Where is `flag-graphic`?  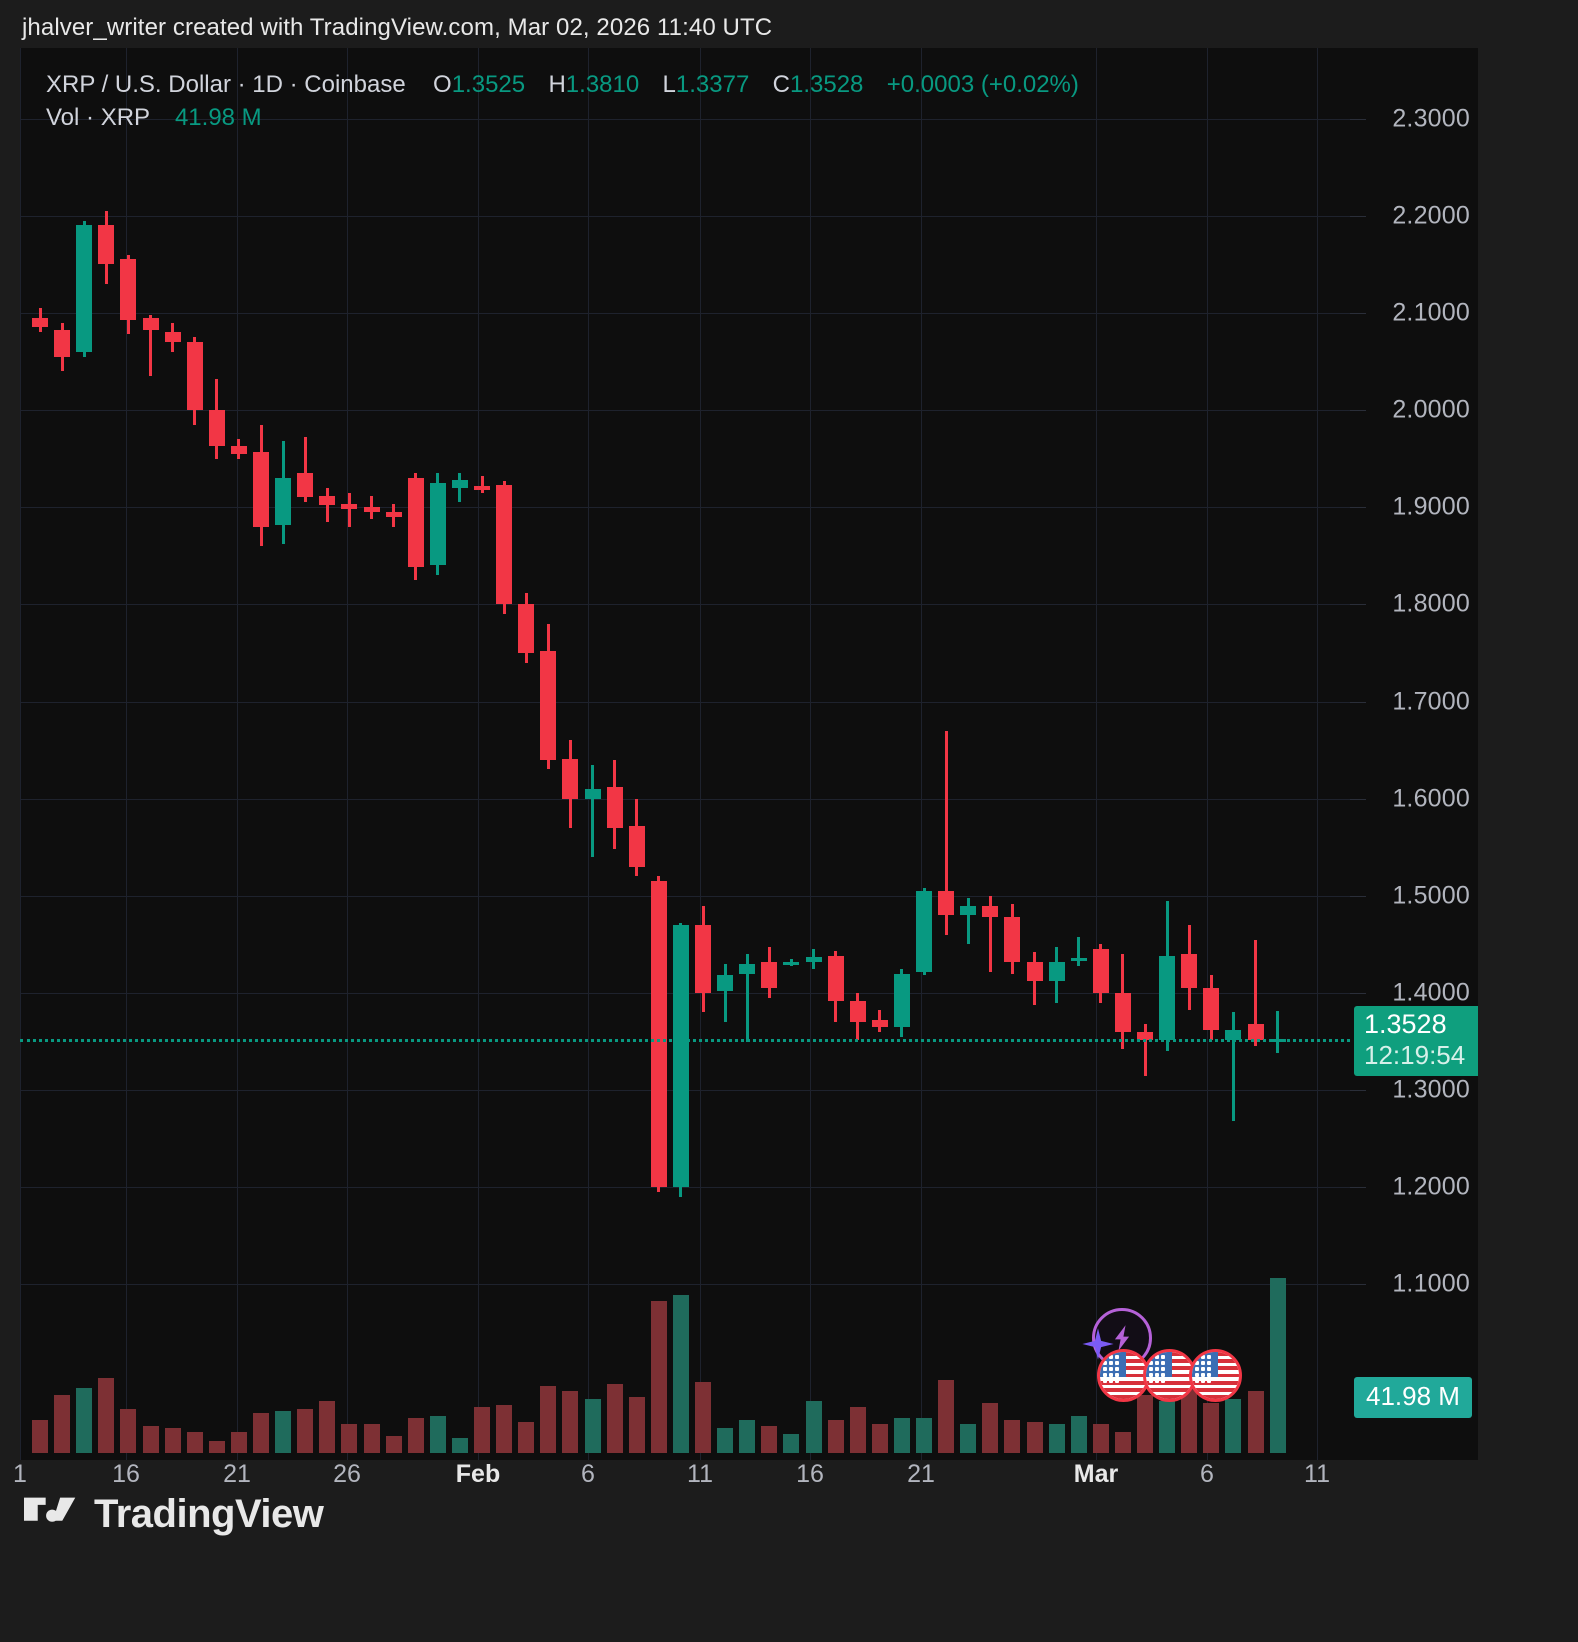 flag-graphic is located at coordinates (1169, 1375).